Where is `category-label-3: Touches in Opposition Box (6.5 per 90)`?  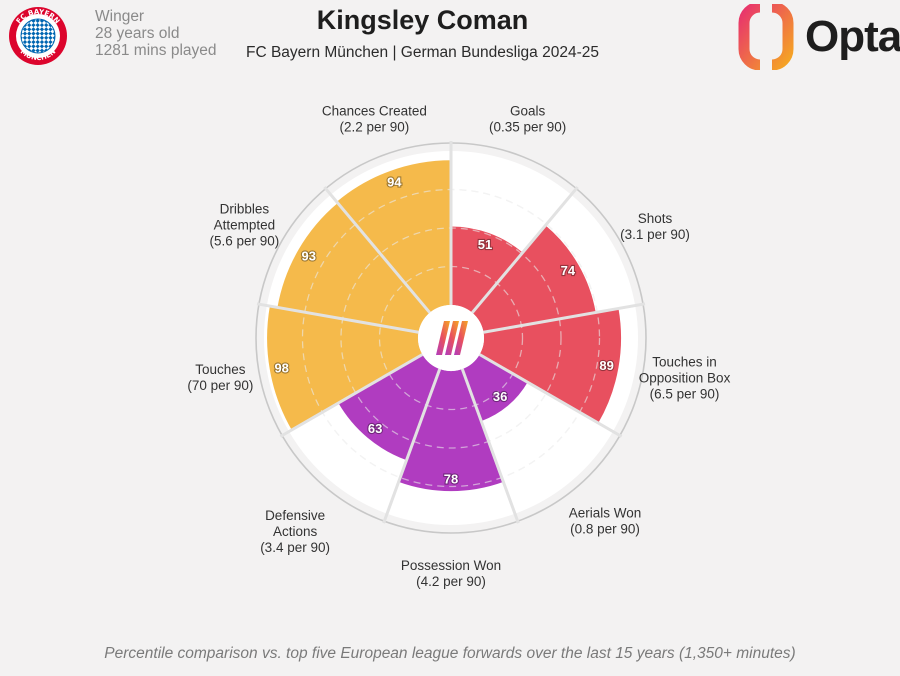
category-label-3: Touches in Opposition Box (6.5 per 90) is located at coordinates (685, 377).